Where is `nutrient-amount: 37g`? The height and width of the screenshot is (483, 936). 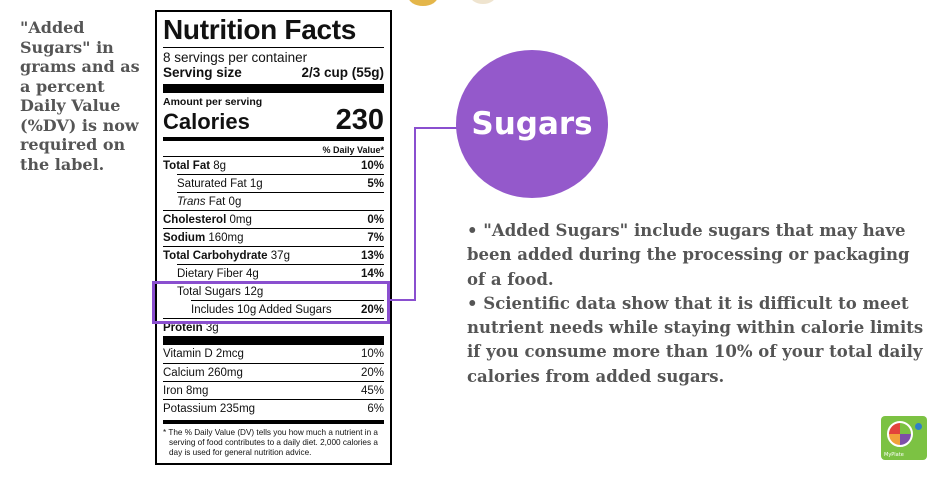
nutrient-amount: 37g is located at coordinates (280, 255).